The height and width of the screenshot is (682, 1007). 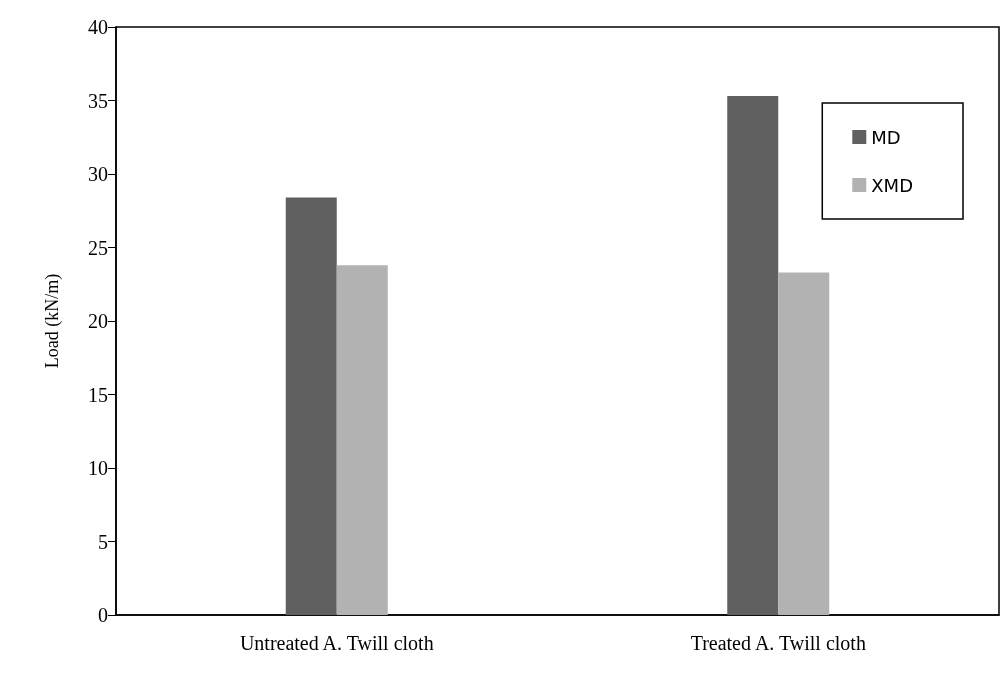 I want to click on y-tick-label: 10, so click(x=98, y=468).